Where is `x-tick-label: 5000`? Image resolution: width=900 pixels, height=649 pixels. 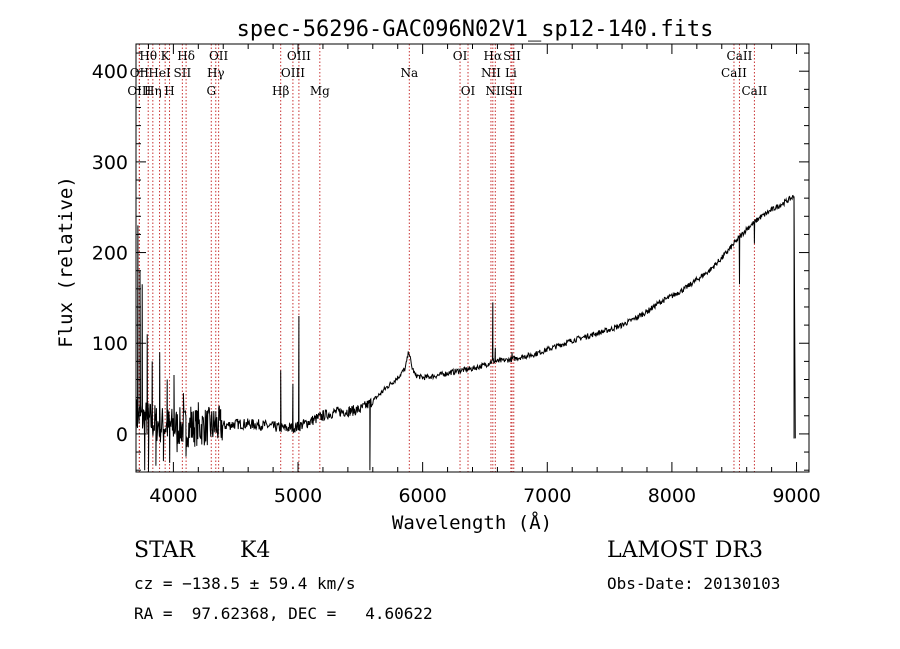 x-tick-label: 5000 is located at coordinates (298, 496).